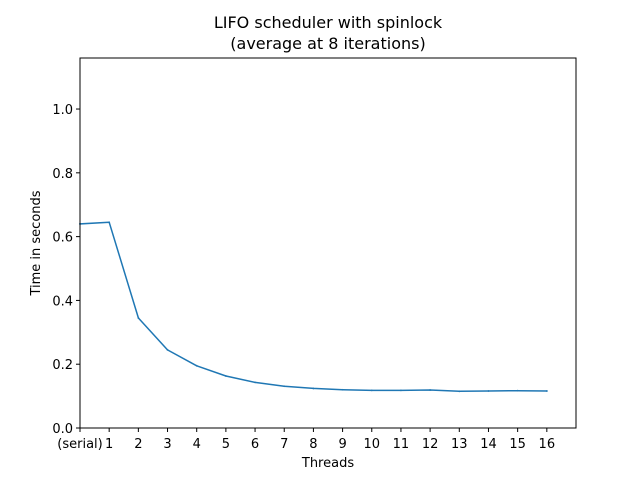  I want to click on x-tick-label: 13, so click(459, 444).